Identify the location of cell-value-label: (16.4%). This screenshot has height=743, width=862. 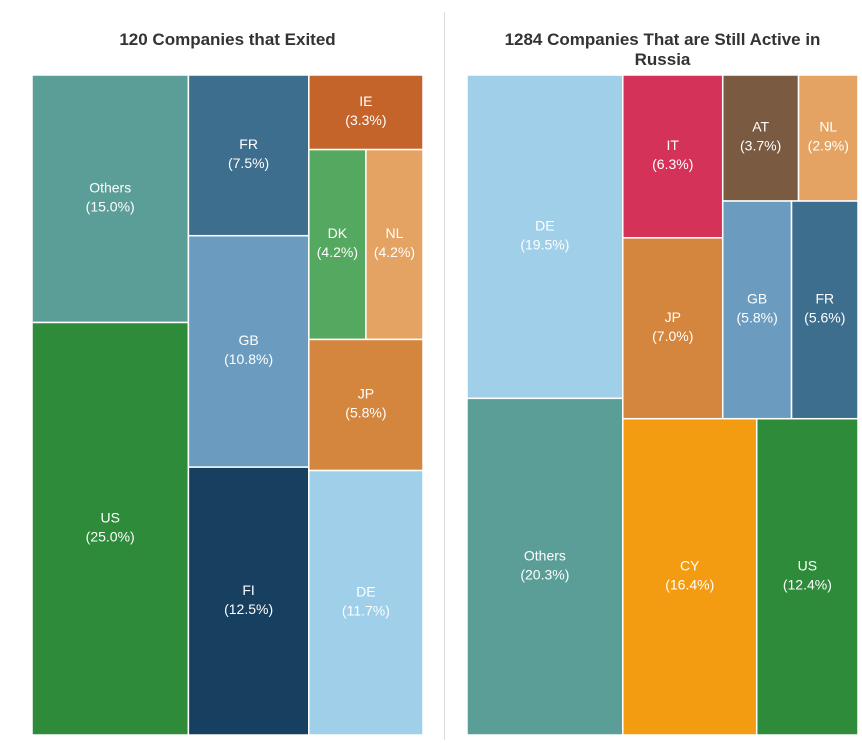
(689, 585).